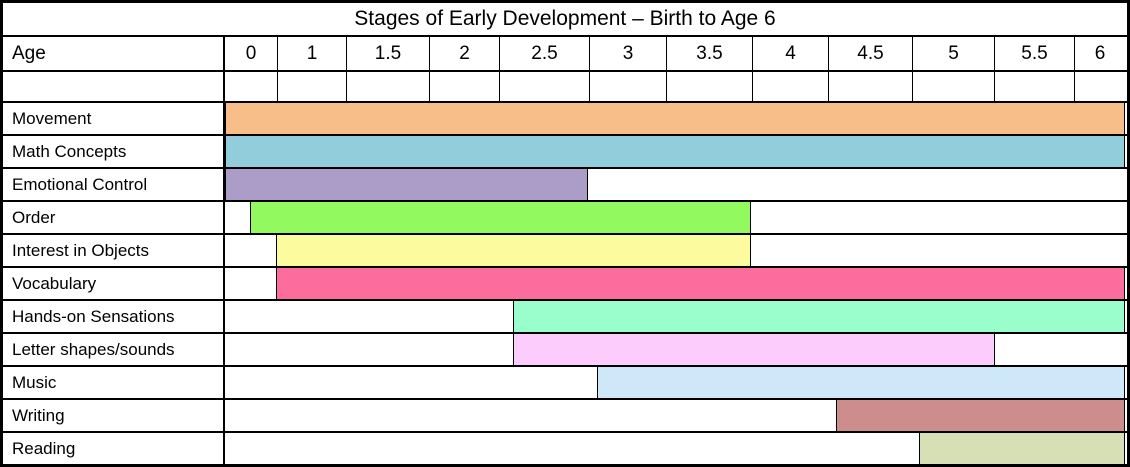  I want to click on stage-label: Reading, so click(114, 448).